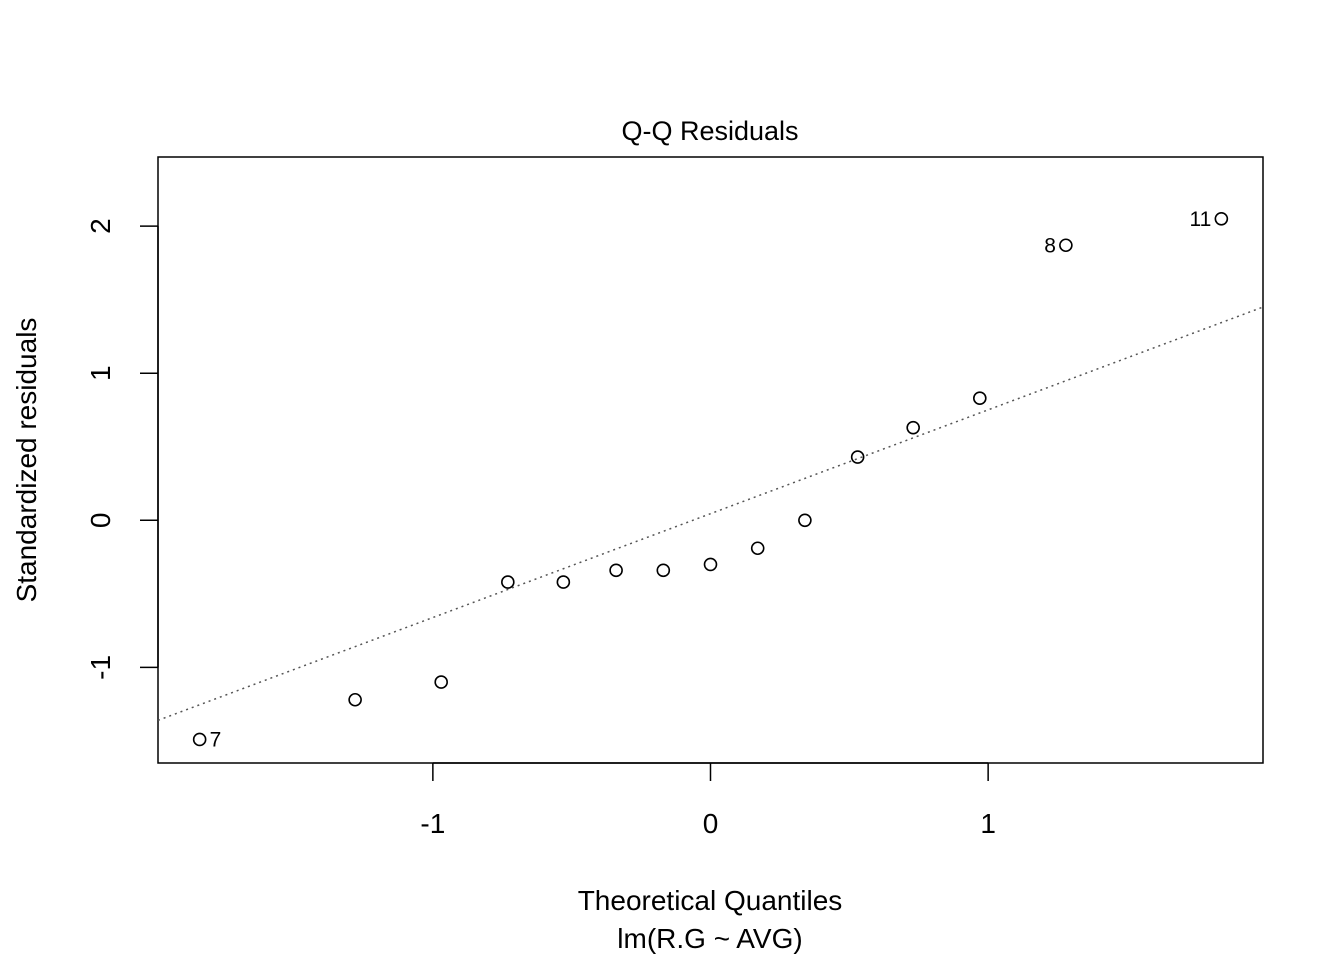 The image size is (1344, 960). I want to click on x-axis-title: Theoretical Quantiles, so click(710, 900).